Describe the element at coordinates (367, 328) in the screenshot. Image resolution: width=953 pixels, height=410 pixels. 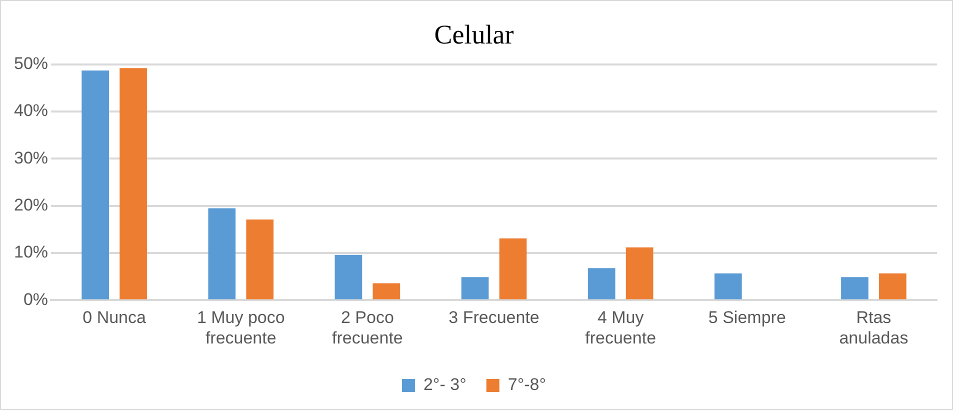
I see `x-tick-label: 2 Poco frecuente` at that location.